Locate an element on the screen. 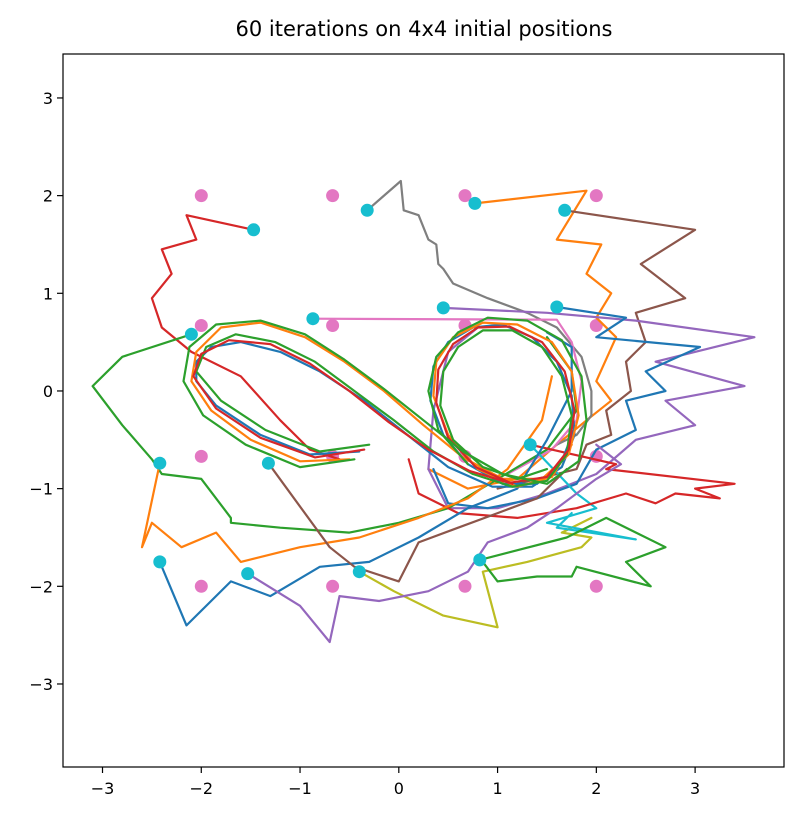 This screenshot has width=800, height=825. y-tick-label: −1 is located at coordinates (41, 489).